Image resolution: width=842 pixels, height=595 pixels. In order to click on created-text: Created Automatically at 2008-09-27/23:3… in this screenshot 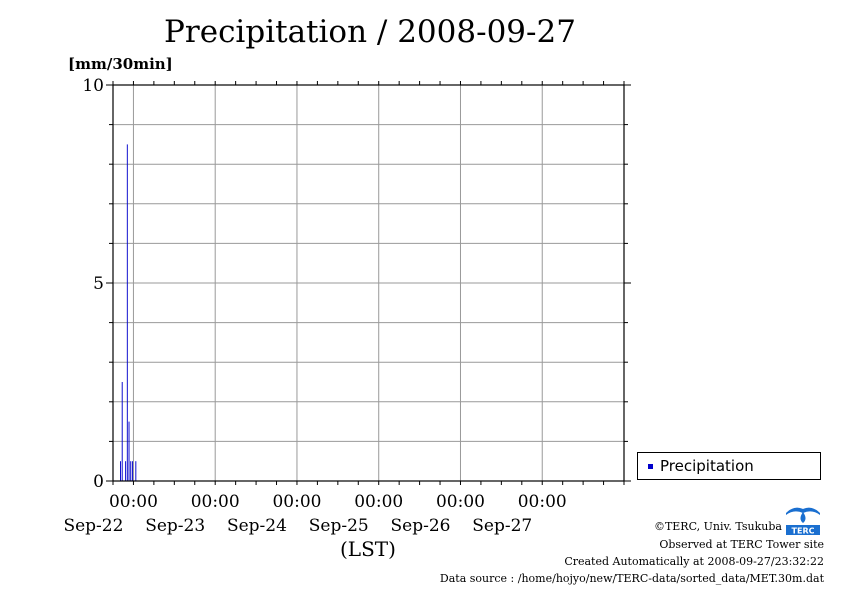, I will do `click(694, 561)`.